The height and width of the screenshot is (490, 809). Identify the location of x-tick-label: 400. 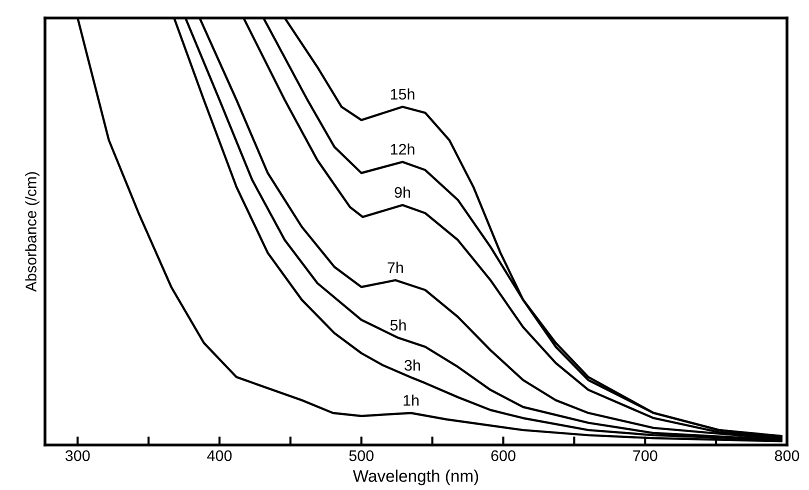
(219, 456).